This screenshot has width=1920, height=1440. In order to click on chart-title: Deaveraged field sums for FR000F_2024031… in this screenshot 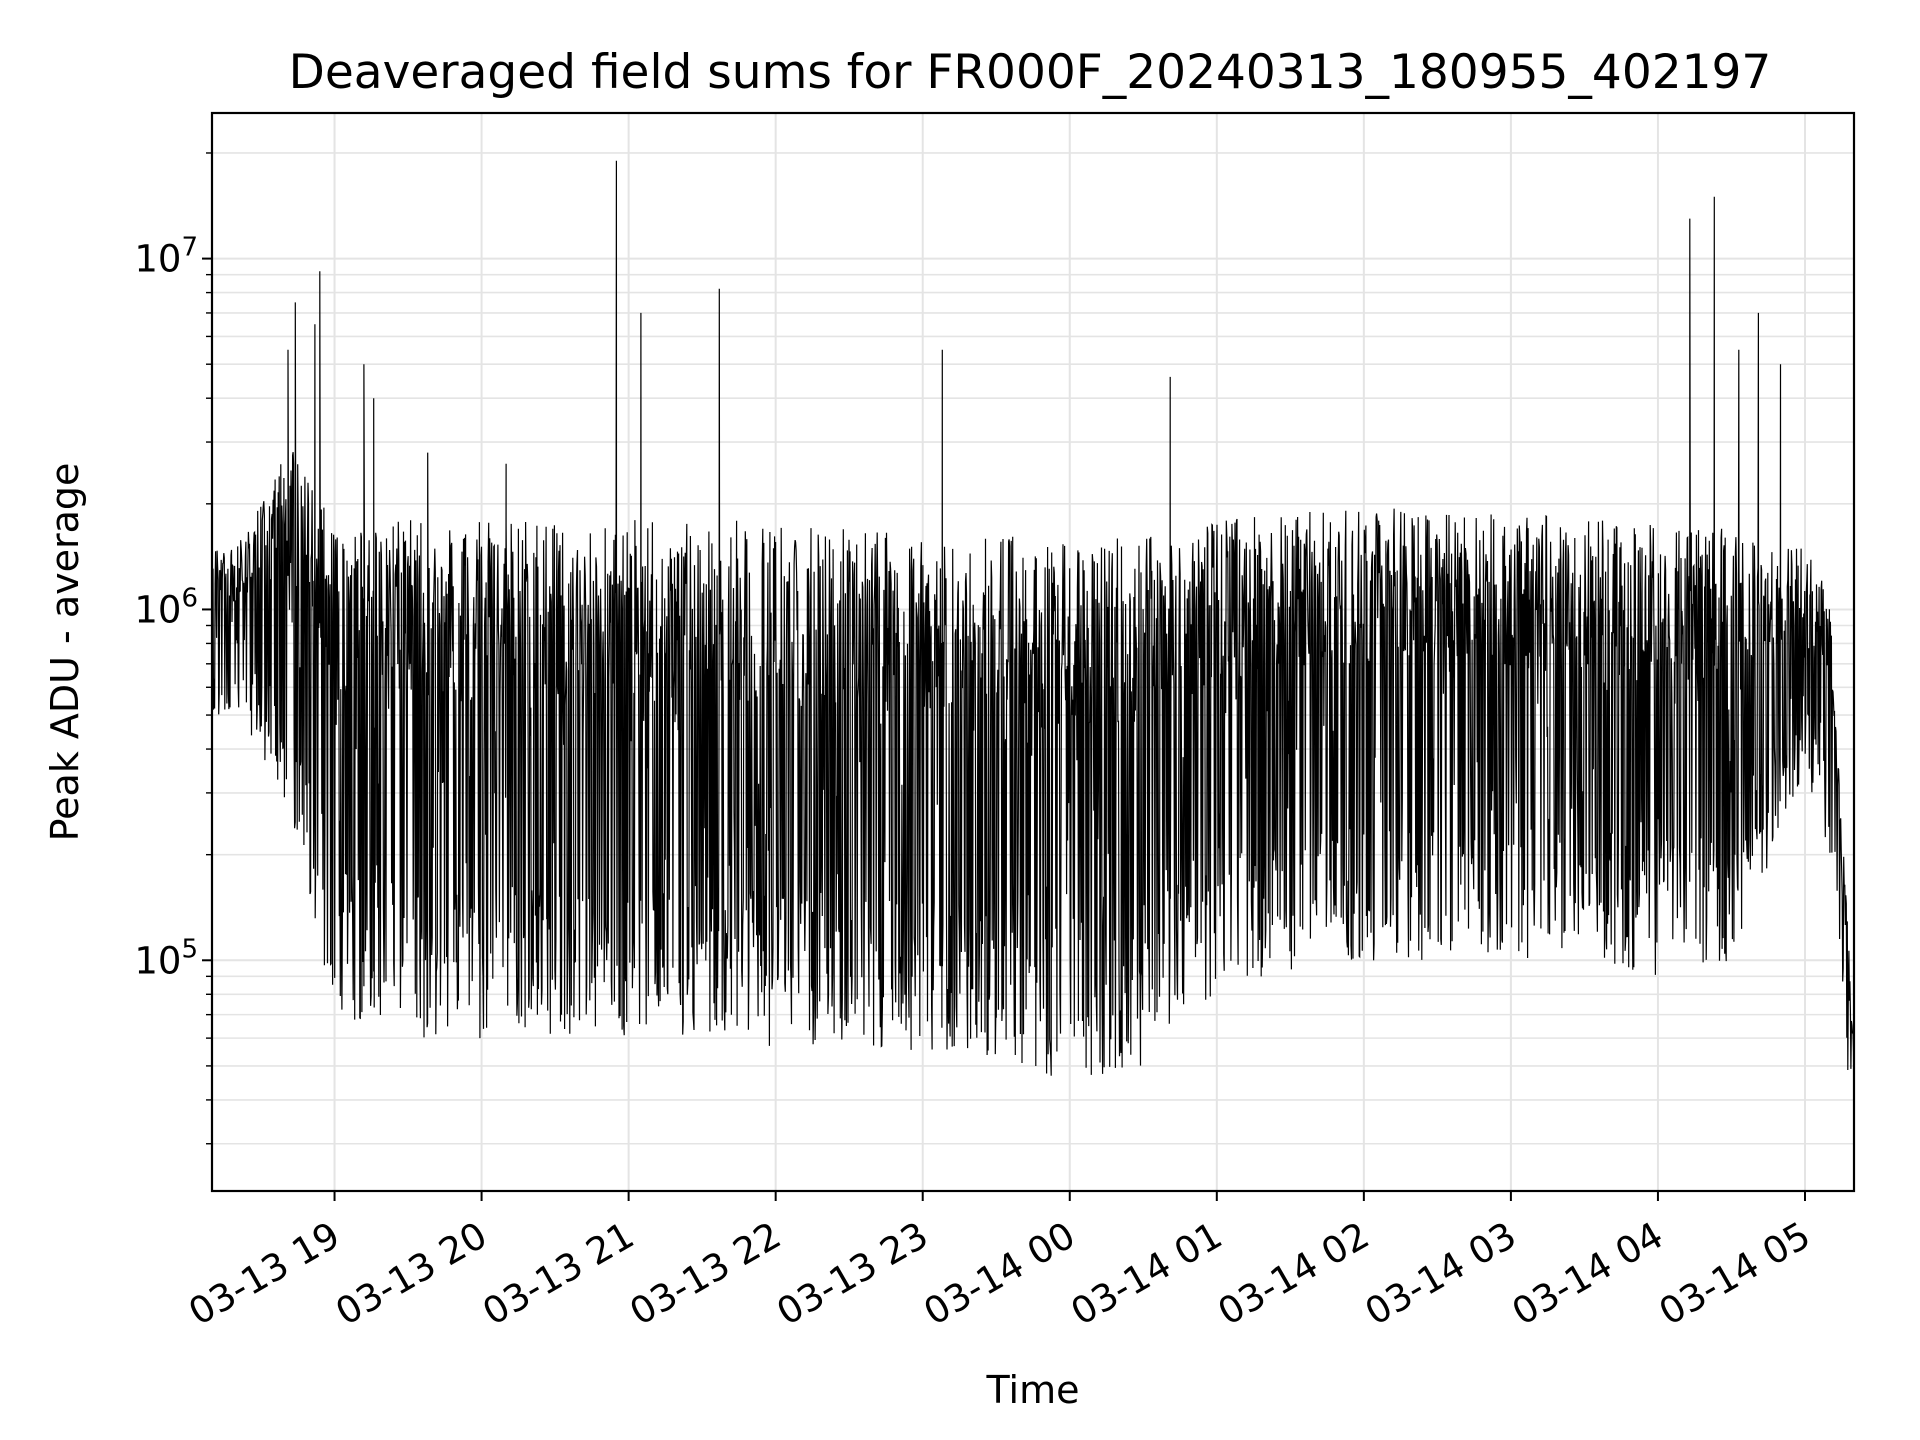, I will do `click(1030, 72)`.